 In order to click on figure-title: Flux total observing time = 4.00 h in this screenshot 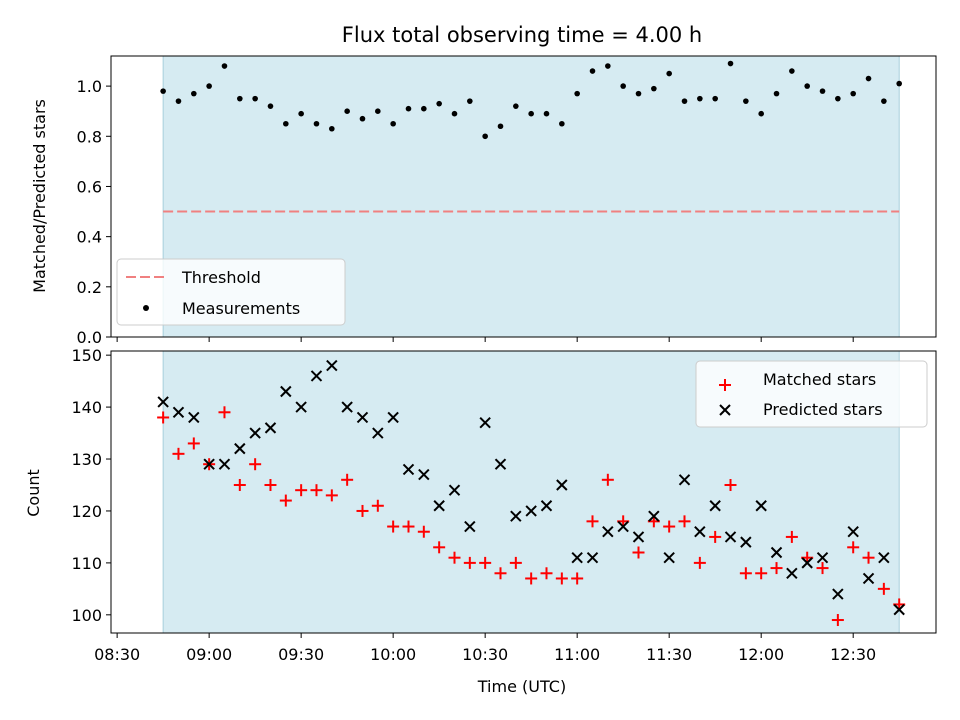, I will do `click(522, 35)`.